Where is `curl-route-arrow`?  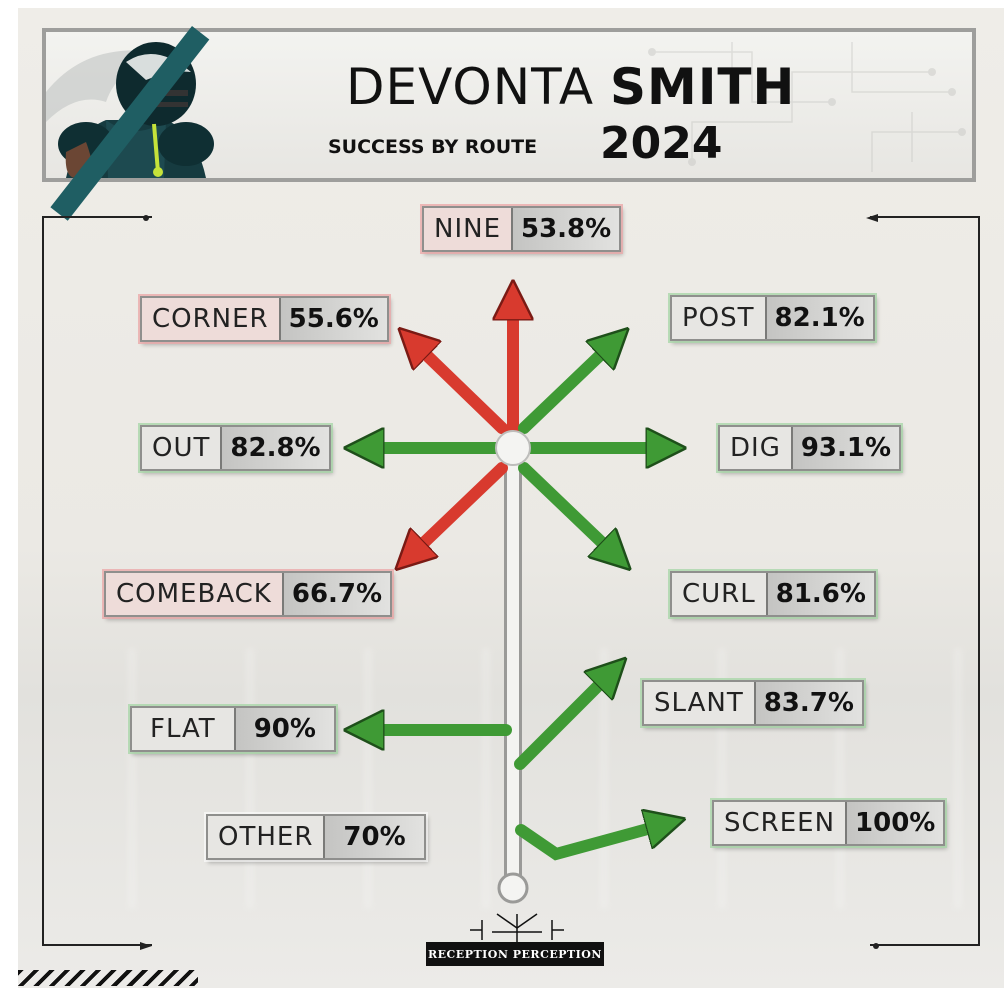 curl-route-arrow is located at coordinates (567, 509).